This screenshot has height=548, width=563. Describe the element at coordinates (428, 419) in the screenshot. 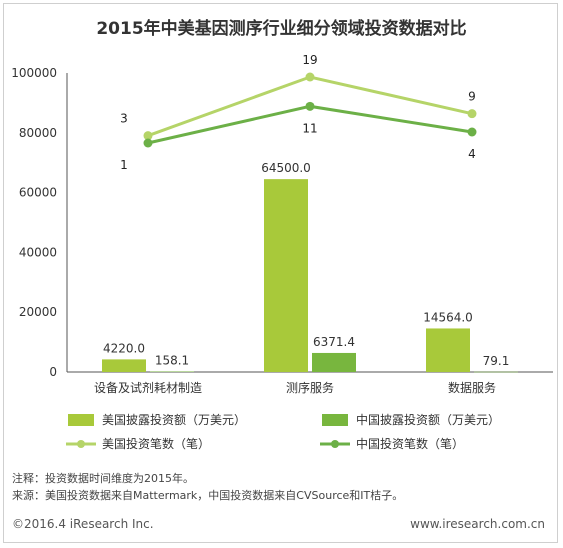

I see `legend-label: 中国披露投资额（万美元）` at that location.